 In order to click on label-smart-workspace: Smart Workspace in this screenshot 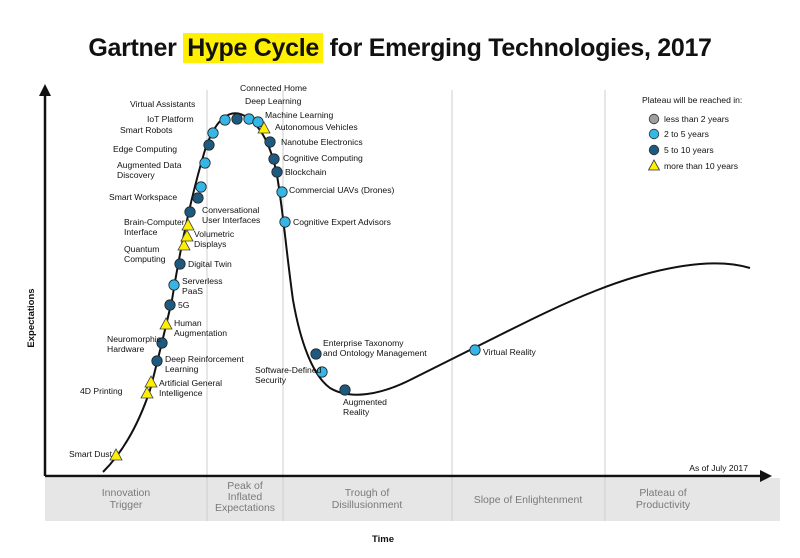, I will do `click(143, 197)`.